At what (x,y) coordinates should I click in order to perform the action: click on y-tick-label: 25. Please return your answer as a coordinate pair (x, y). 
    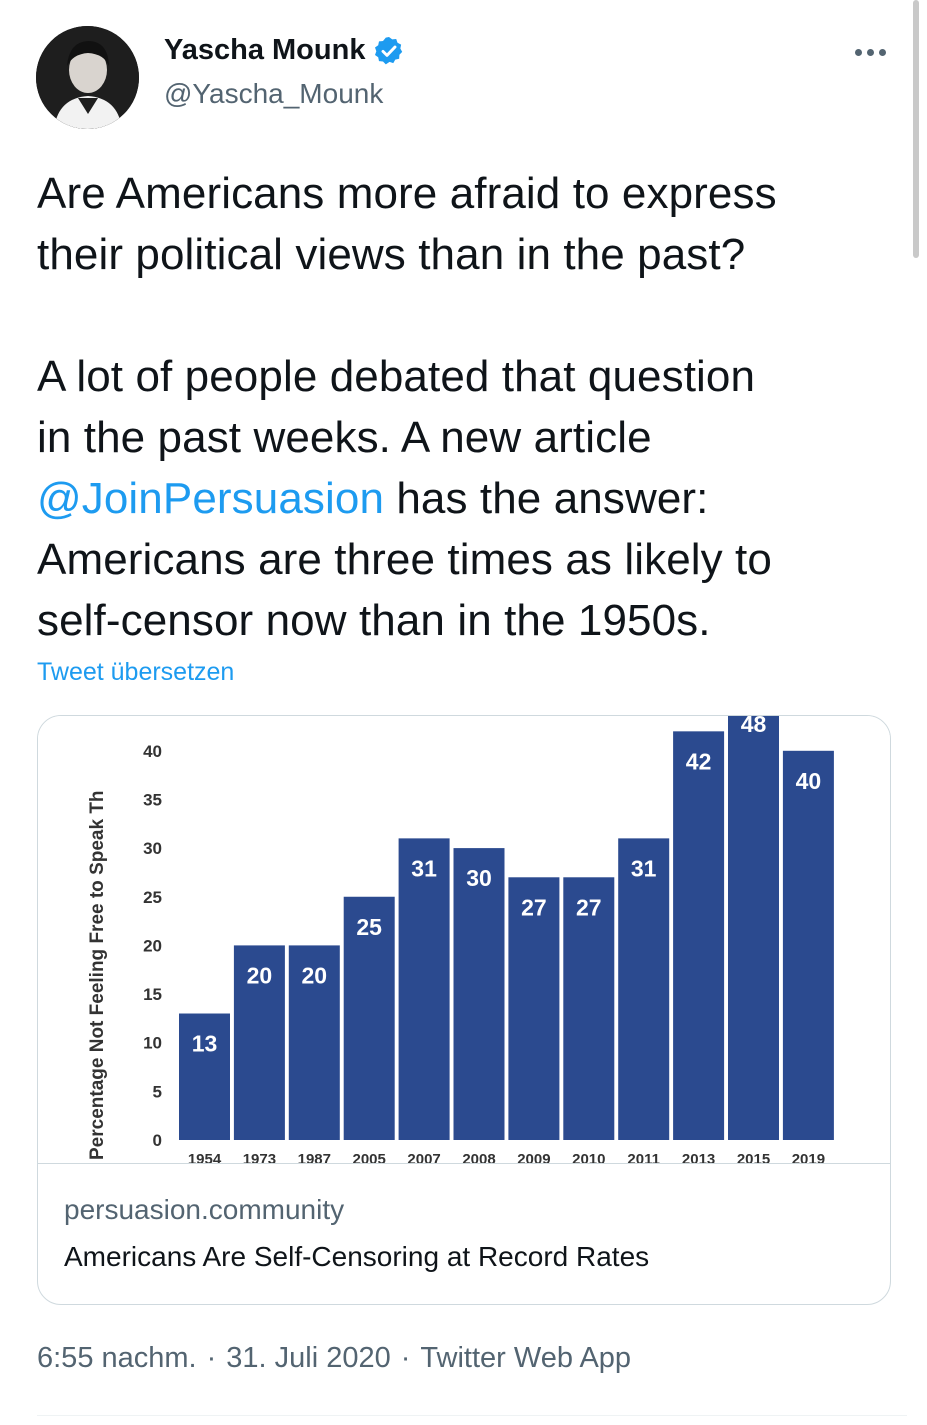
    Looking at the image, I should click on (152, 897).